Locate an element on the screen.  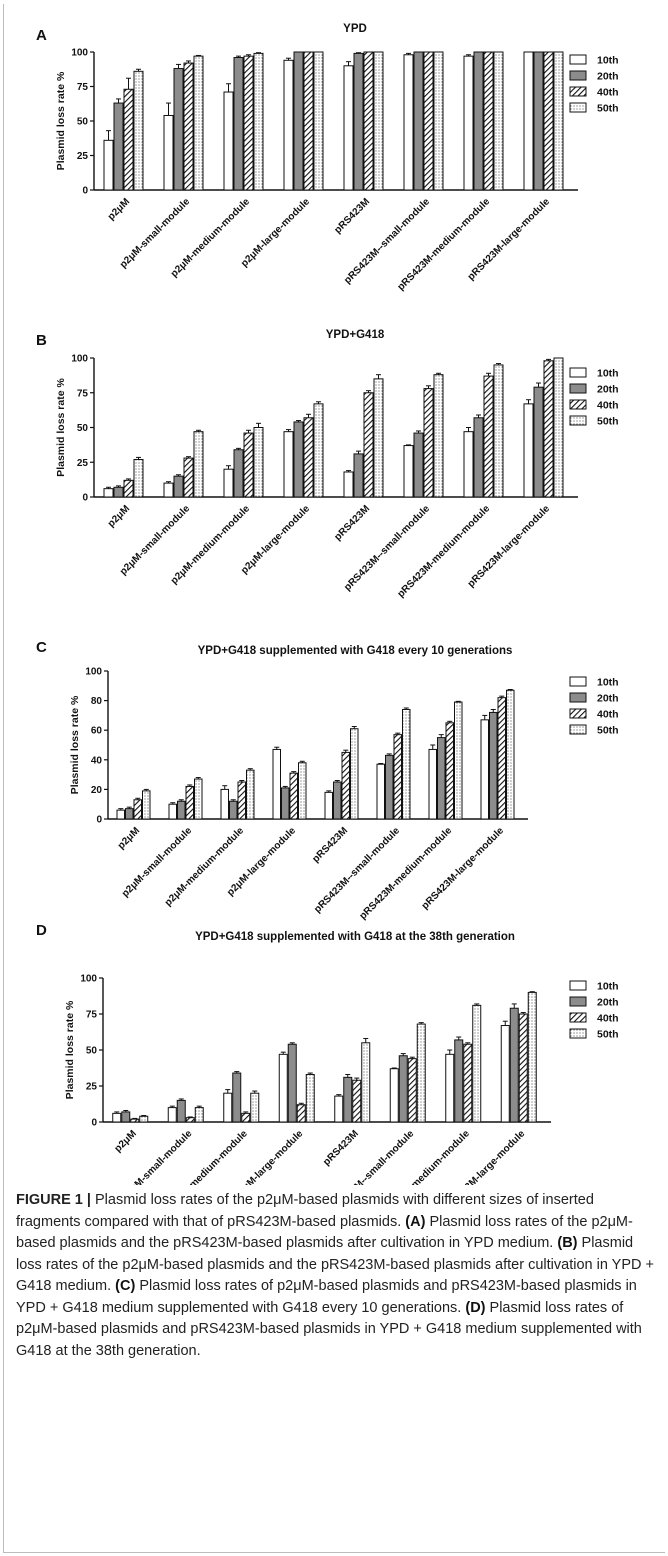
y-tick-label: 75 is located at coordinates (83, 393).